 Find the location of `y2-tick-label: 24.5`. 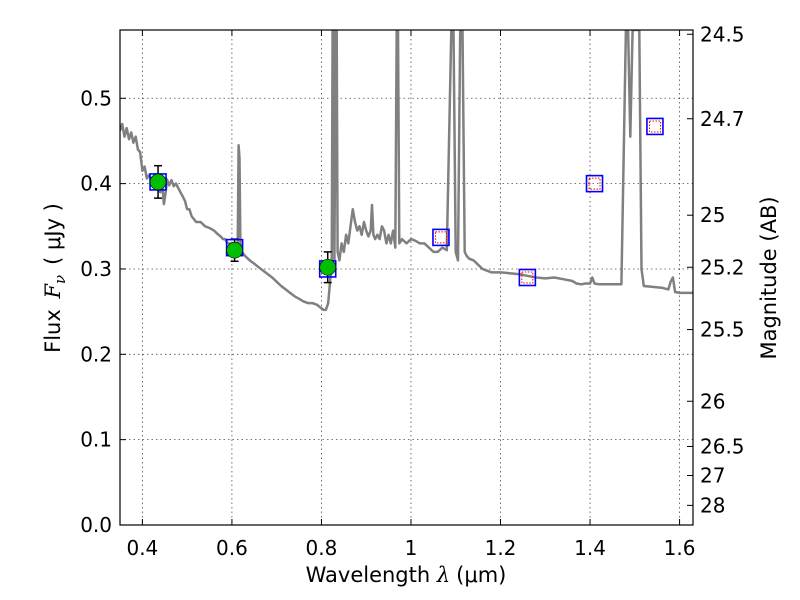

y2-tick-label: 24.5 is located at coordinates (722, 34).